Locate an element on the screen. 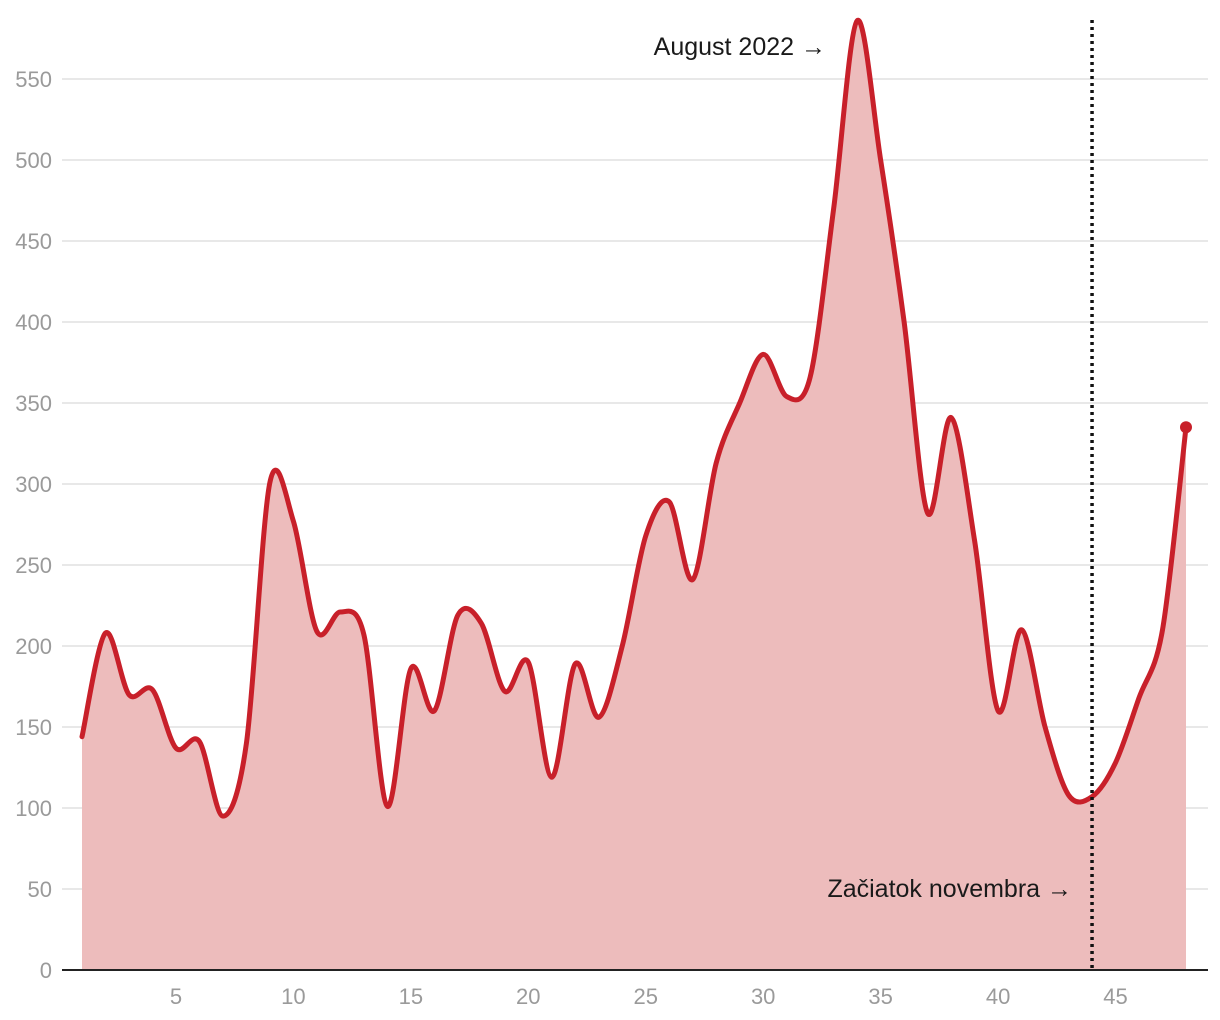  y-tick-label-250: 250 is located at coordinates (33, 565).